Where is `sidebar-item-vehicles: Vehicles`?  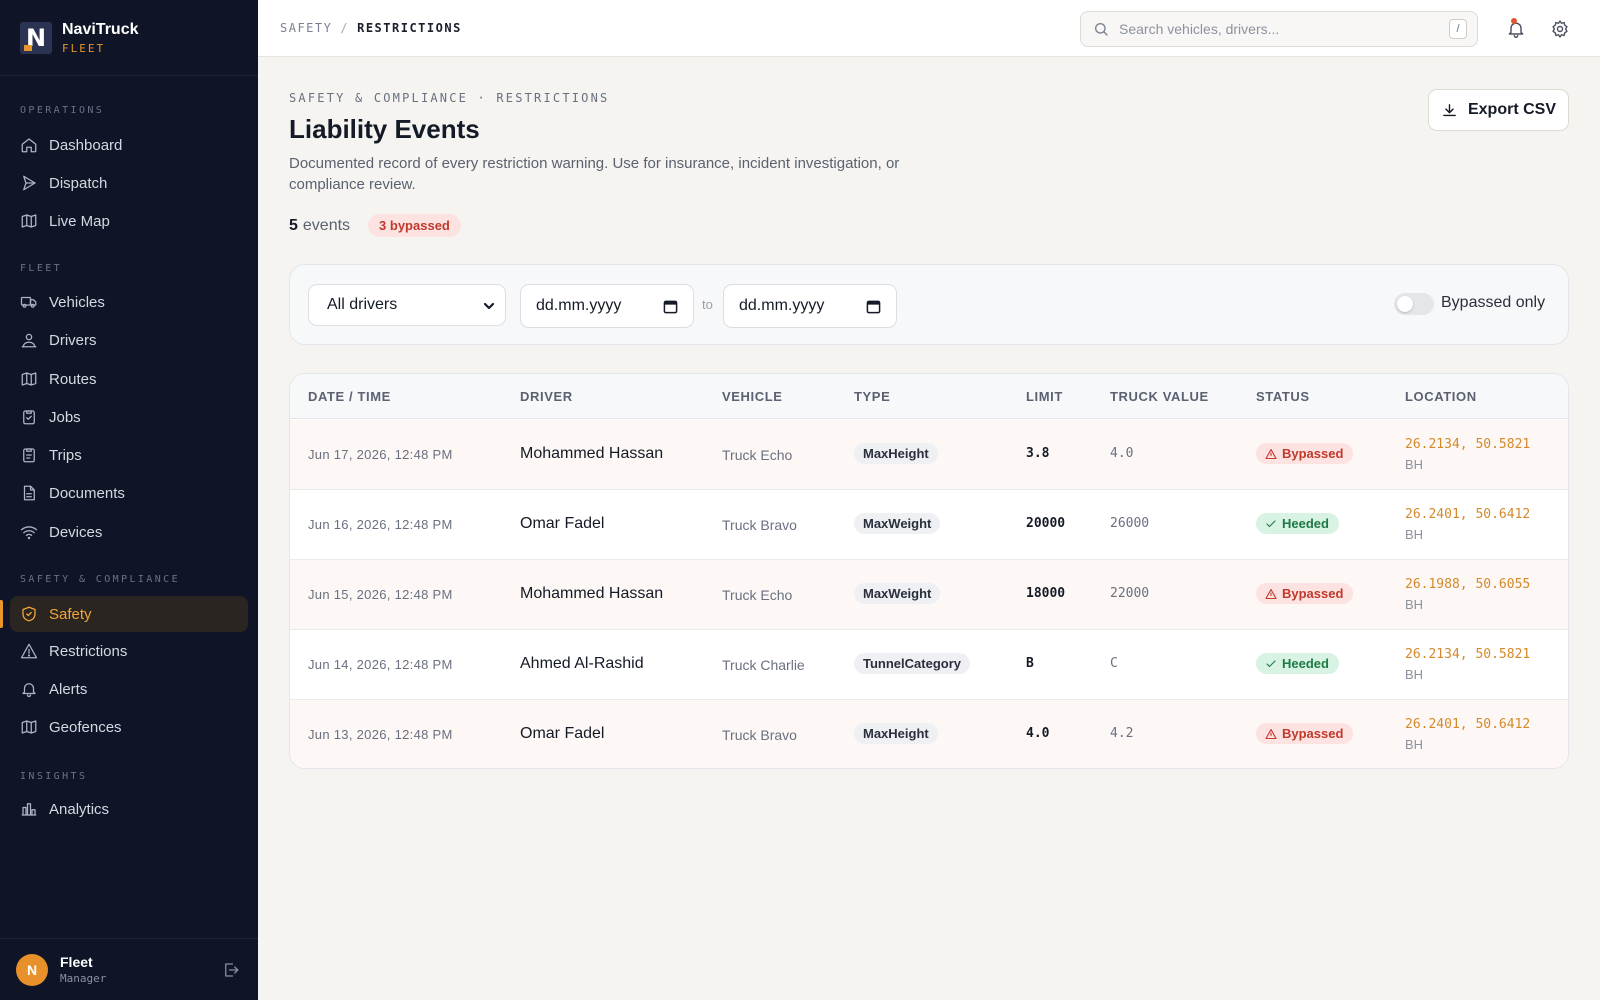 sidebar-item-vehicles: Vehicles is located at coordinates (129, 302).